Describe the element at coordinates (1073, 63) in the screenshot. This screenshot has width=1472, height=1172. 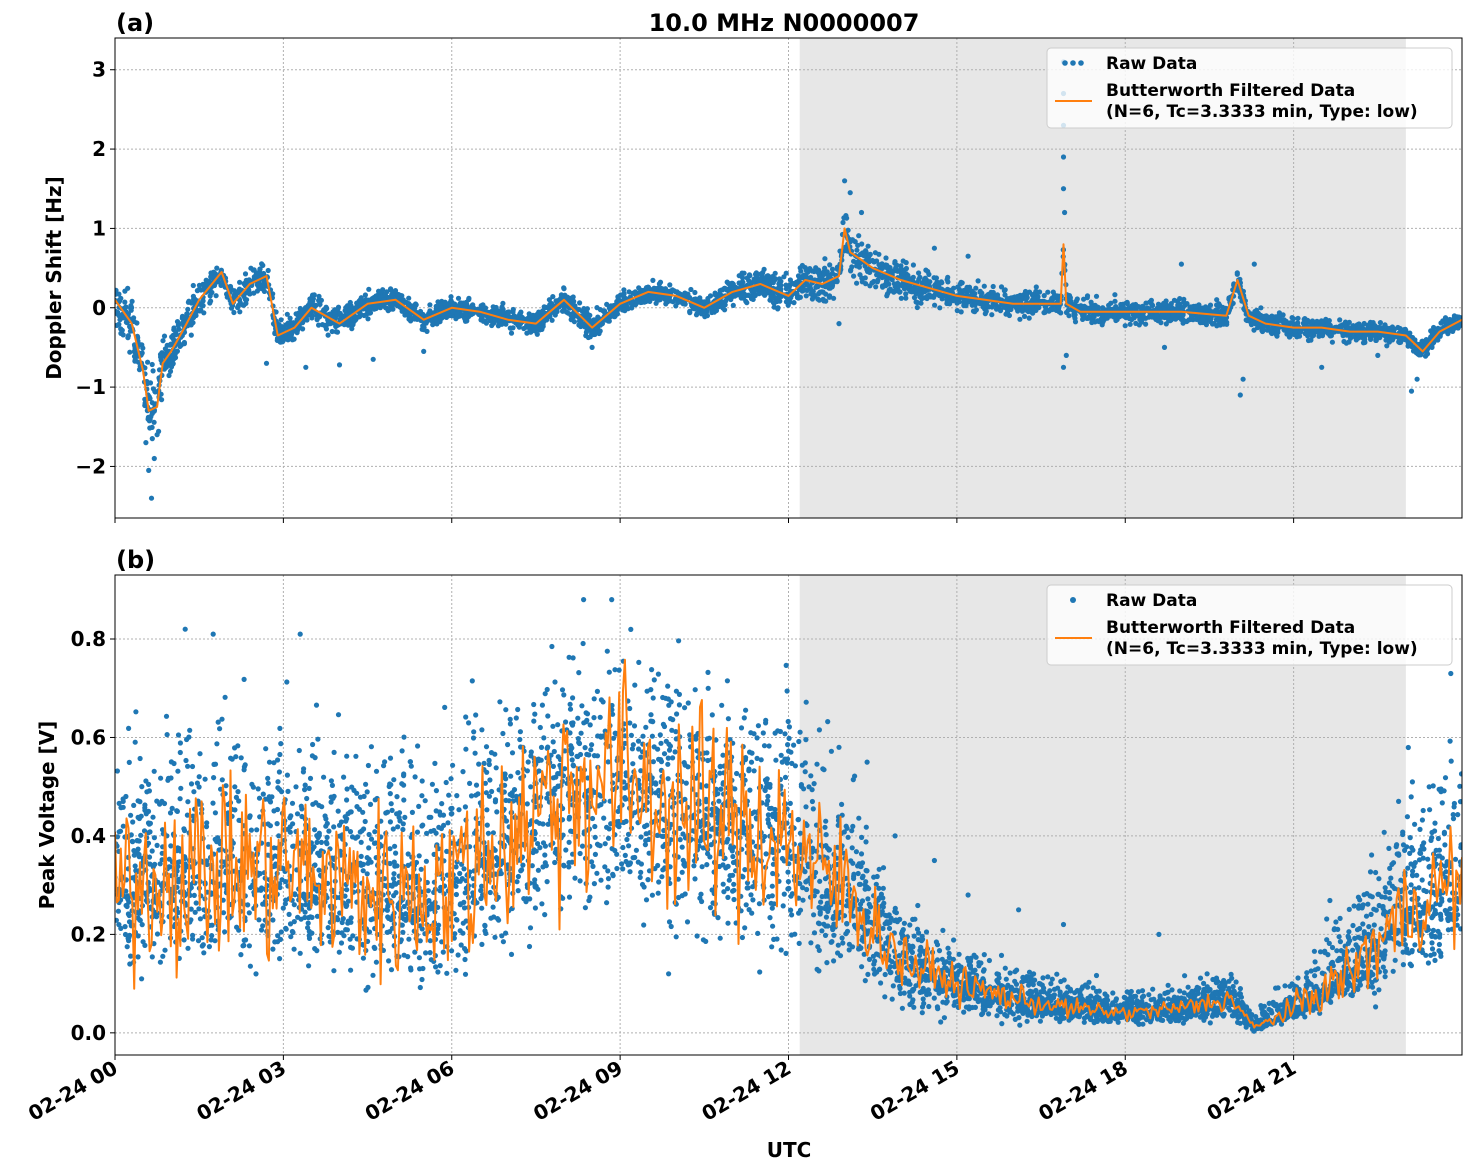
I see `legend-raw-marker` at that location.